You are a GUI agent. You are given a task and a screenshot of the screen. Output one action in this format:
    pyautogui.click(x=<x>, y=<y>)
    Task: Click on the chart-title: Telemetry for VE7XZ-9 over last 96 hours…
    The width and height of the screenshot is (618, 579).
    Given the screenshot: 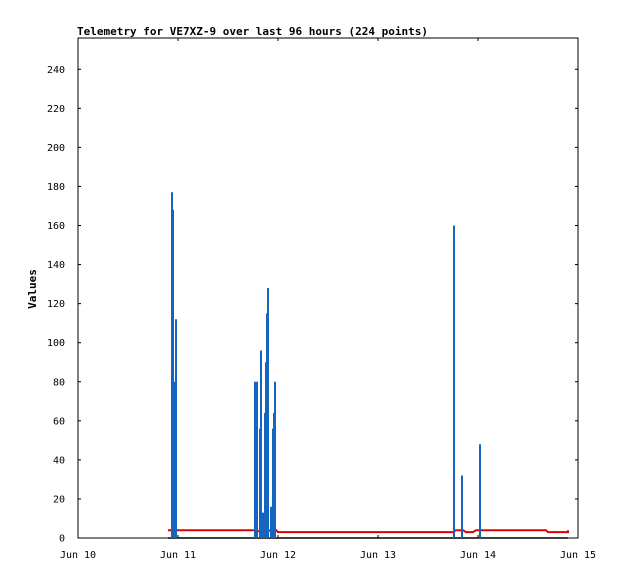 What is the action you would take?
    pyautogui.click(x=252, y=31)
    